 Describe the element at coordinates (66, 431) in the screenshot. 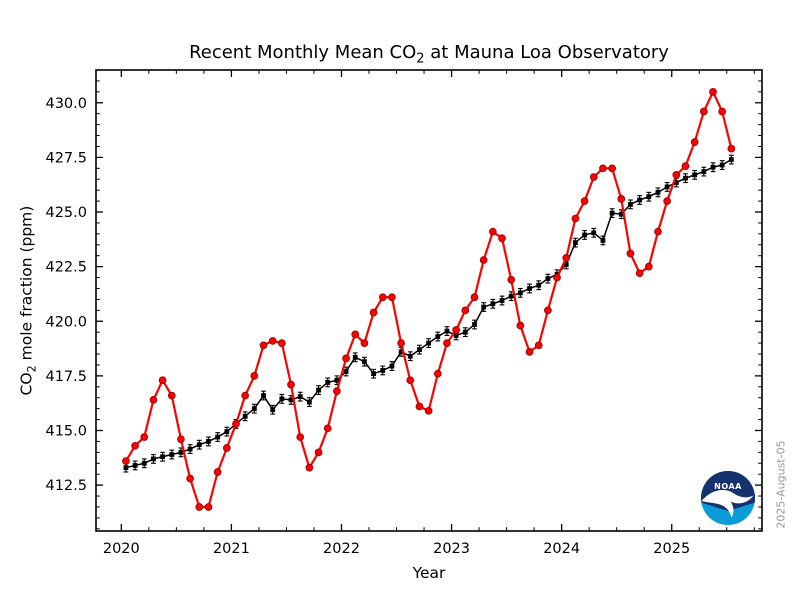

I see `y-tick-label: 415.0` at that location.